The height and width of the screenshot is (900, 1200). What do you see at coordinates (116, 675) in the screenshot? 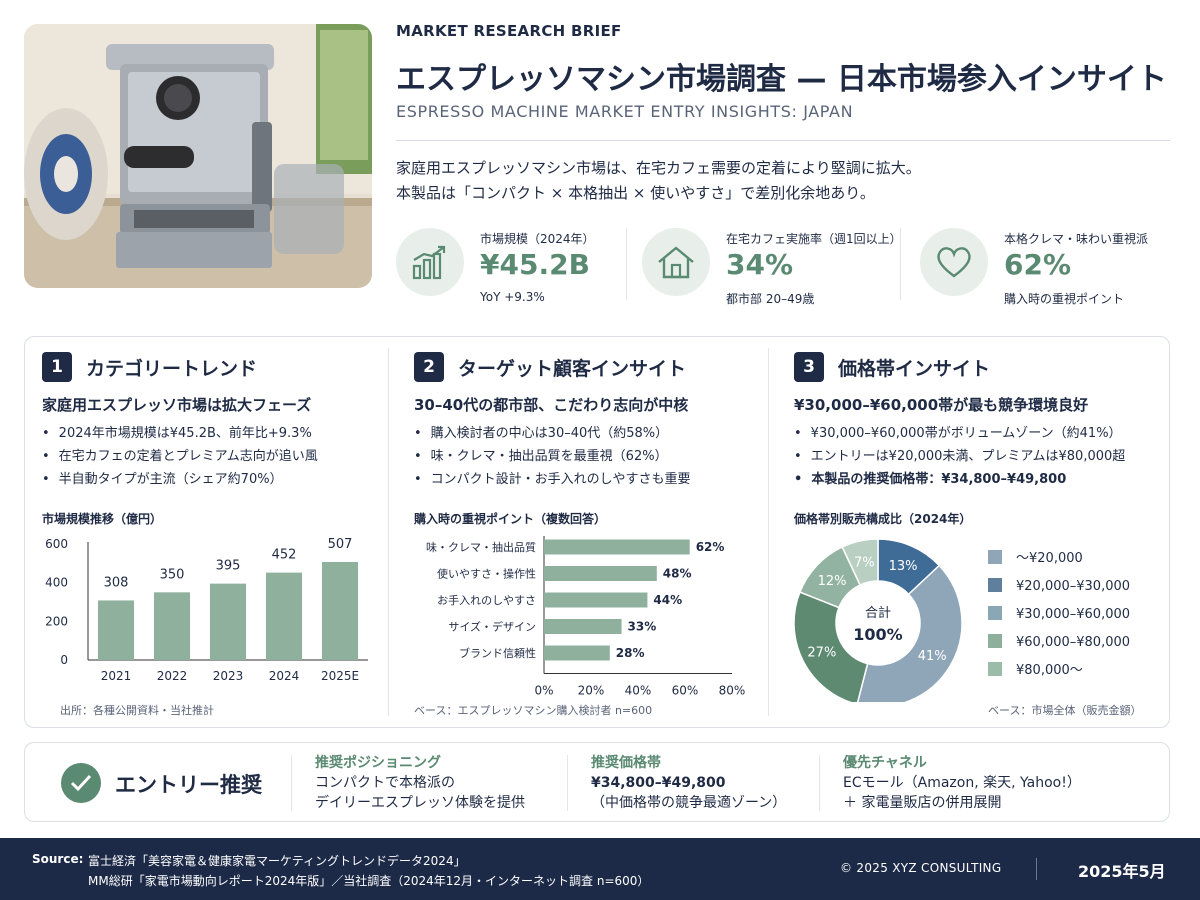
I see `x-tick-label: 2021` at bounding box center [116, 675].